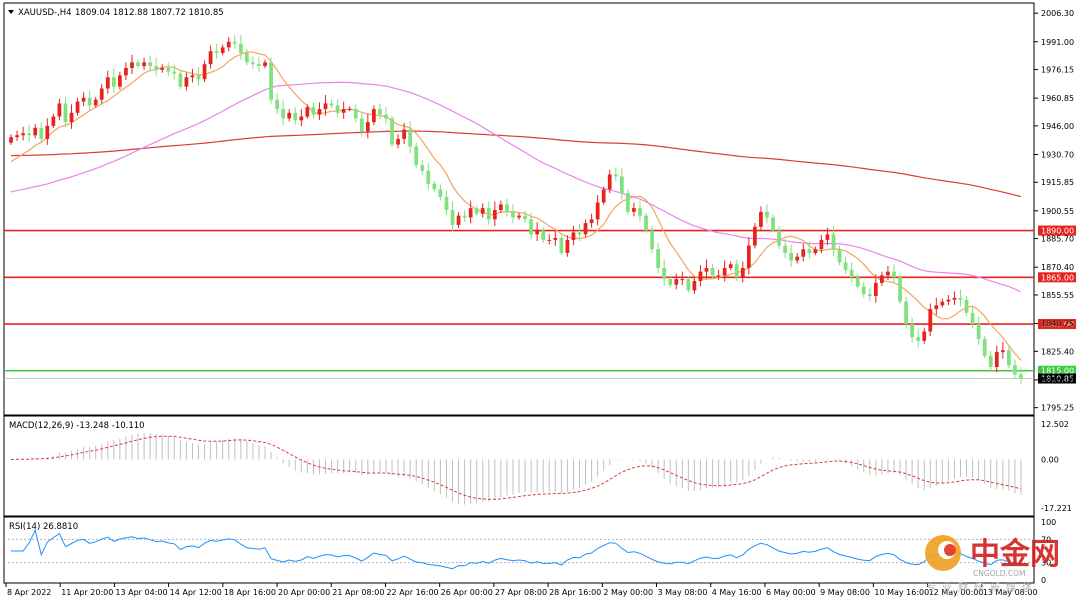 This screenshot has width=1080, height=607. I want to click on x-tick-label: 28 Apr 16:00, so click(575, 592).